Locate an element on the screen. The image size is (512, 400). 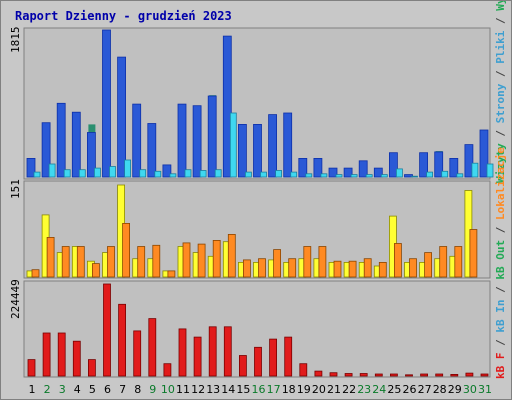
bandwidth-ymax-label: 151 is located at coordinates (15, 189).